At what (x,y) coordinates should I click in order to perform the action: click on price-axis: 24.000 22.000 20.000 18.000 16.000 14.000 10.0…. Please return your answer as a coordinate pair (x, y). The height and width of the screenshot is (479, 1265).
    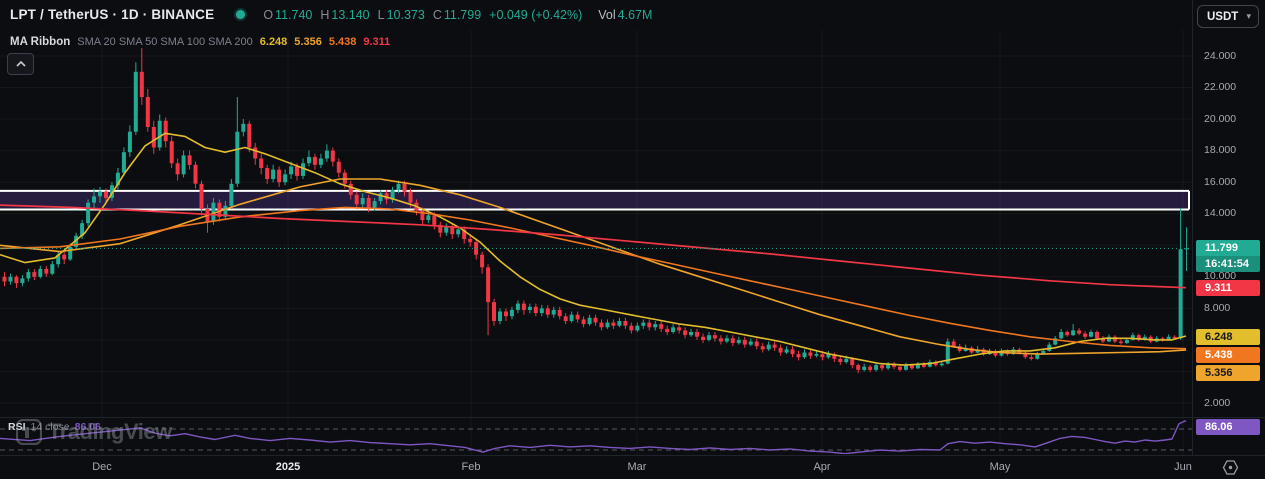
    Looking at the image, I should click on (1228, 227).